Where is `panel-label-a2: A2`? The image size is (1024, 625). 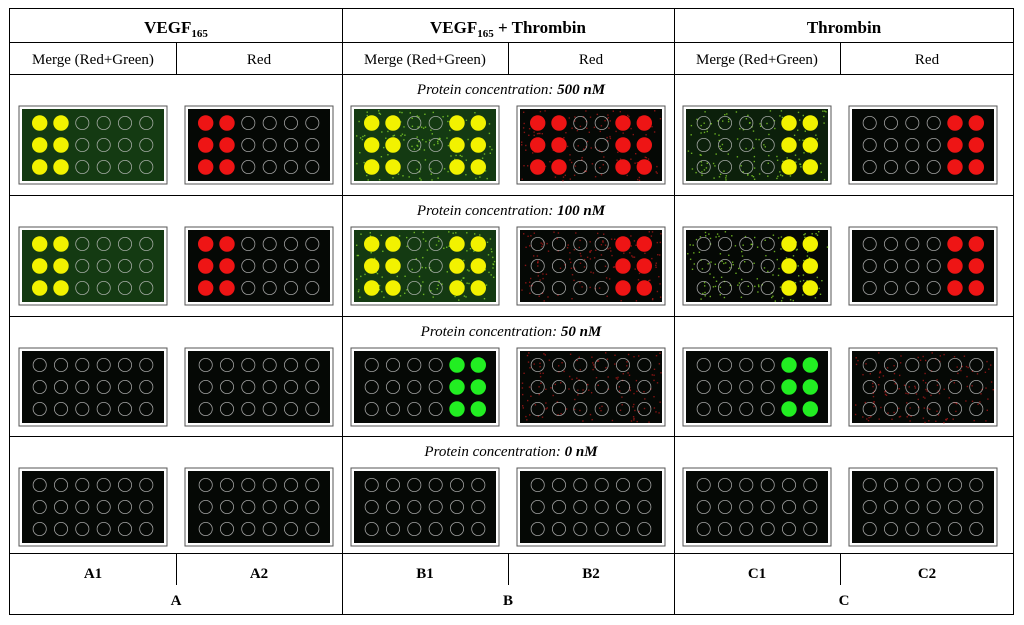 panel-label-a2: A2 is located at coordinates (259, 574).